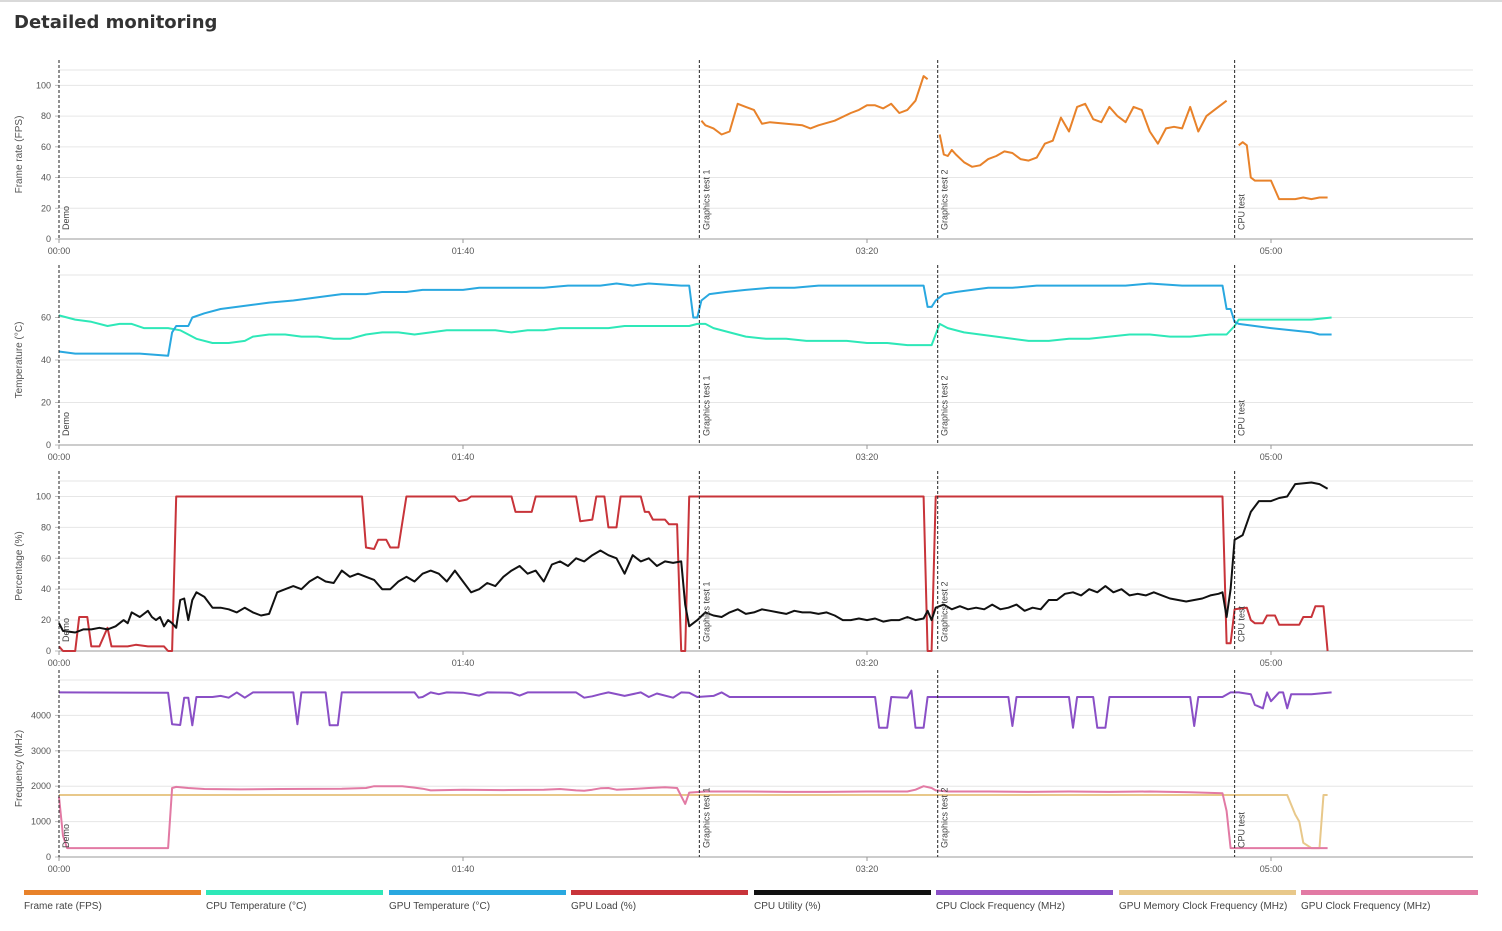 Image resolution: width=1502 pixels, height=931 pixels. Describe the element at coordinates (659, 901) in the screenshot. I see `legend-item-gpu-load: GPU Load (%)` at that location.